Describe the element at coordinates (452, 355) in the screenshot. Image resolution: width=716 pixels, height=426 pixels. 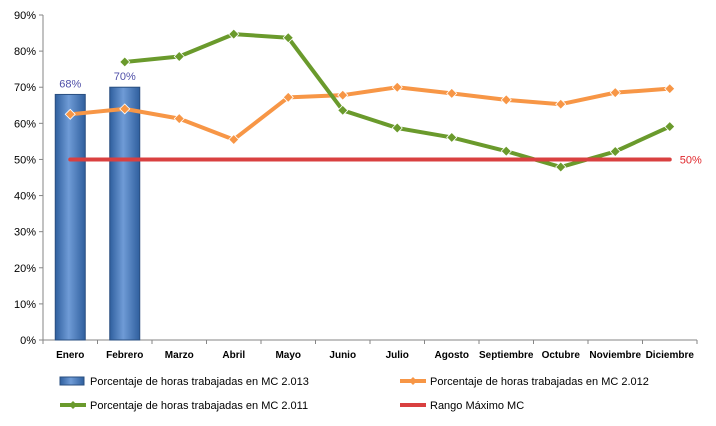
I see `x-tick-label: Agosto` at that location.